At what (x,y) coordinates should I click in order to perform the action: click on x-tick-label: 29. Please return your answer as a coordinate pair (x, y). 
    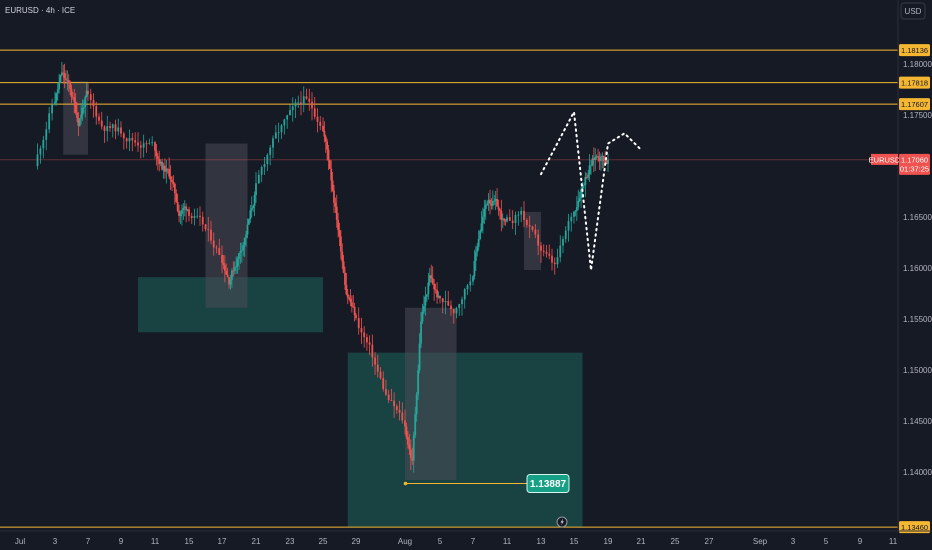
    Looking at the image, I should click on (356, 541).